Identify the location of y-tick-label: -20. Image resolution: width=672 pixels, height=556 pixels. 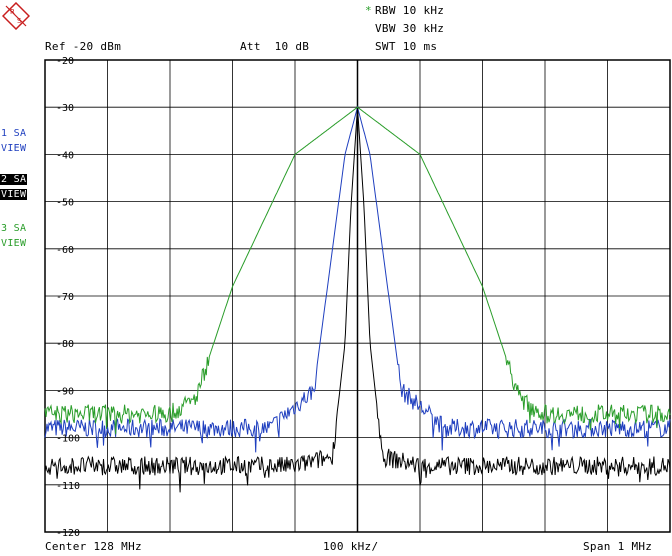
(65, 61).